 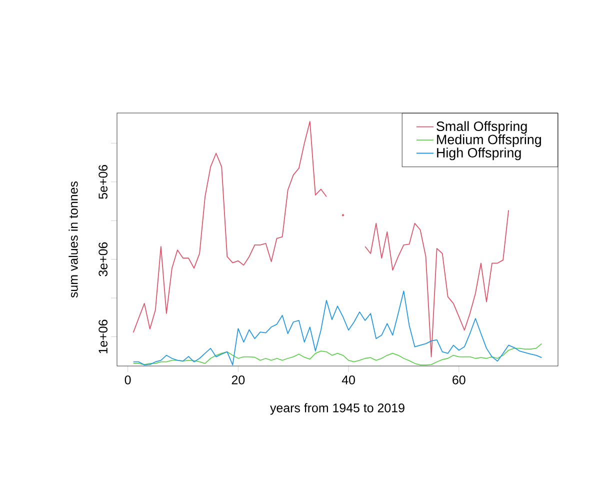 I want to click on y-tick-label: 1e+06, so click(x=103, y=337).